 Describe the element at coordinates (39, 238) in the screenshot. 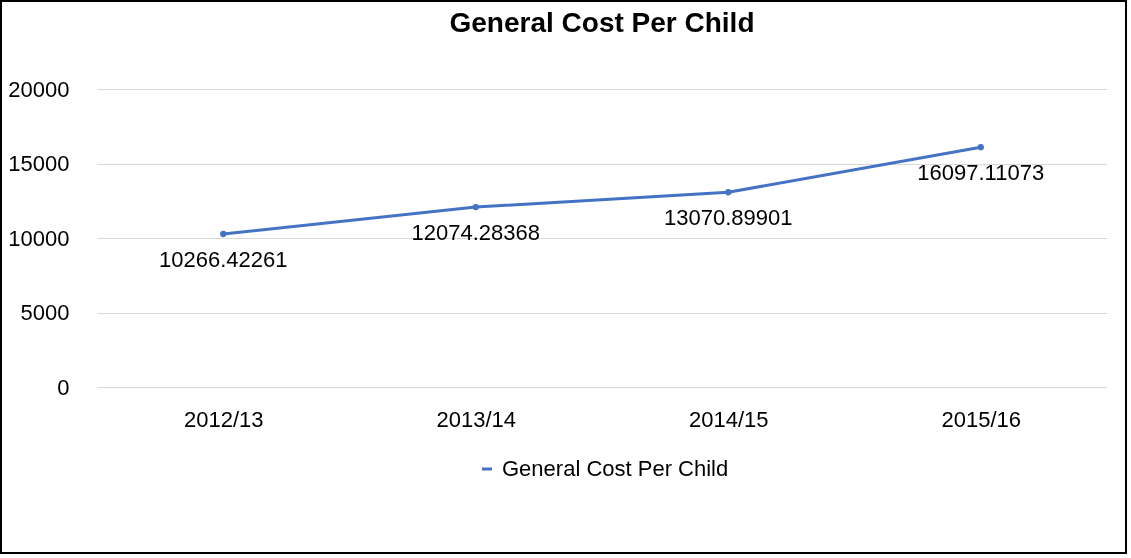

I see `y-tick-label: 10000` at that location.